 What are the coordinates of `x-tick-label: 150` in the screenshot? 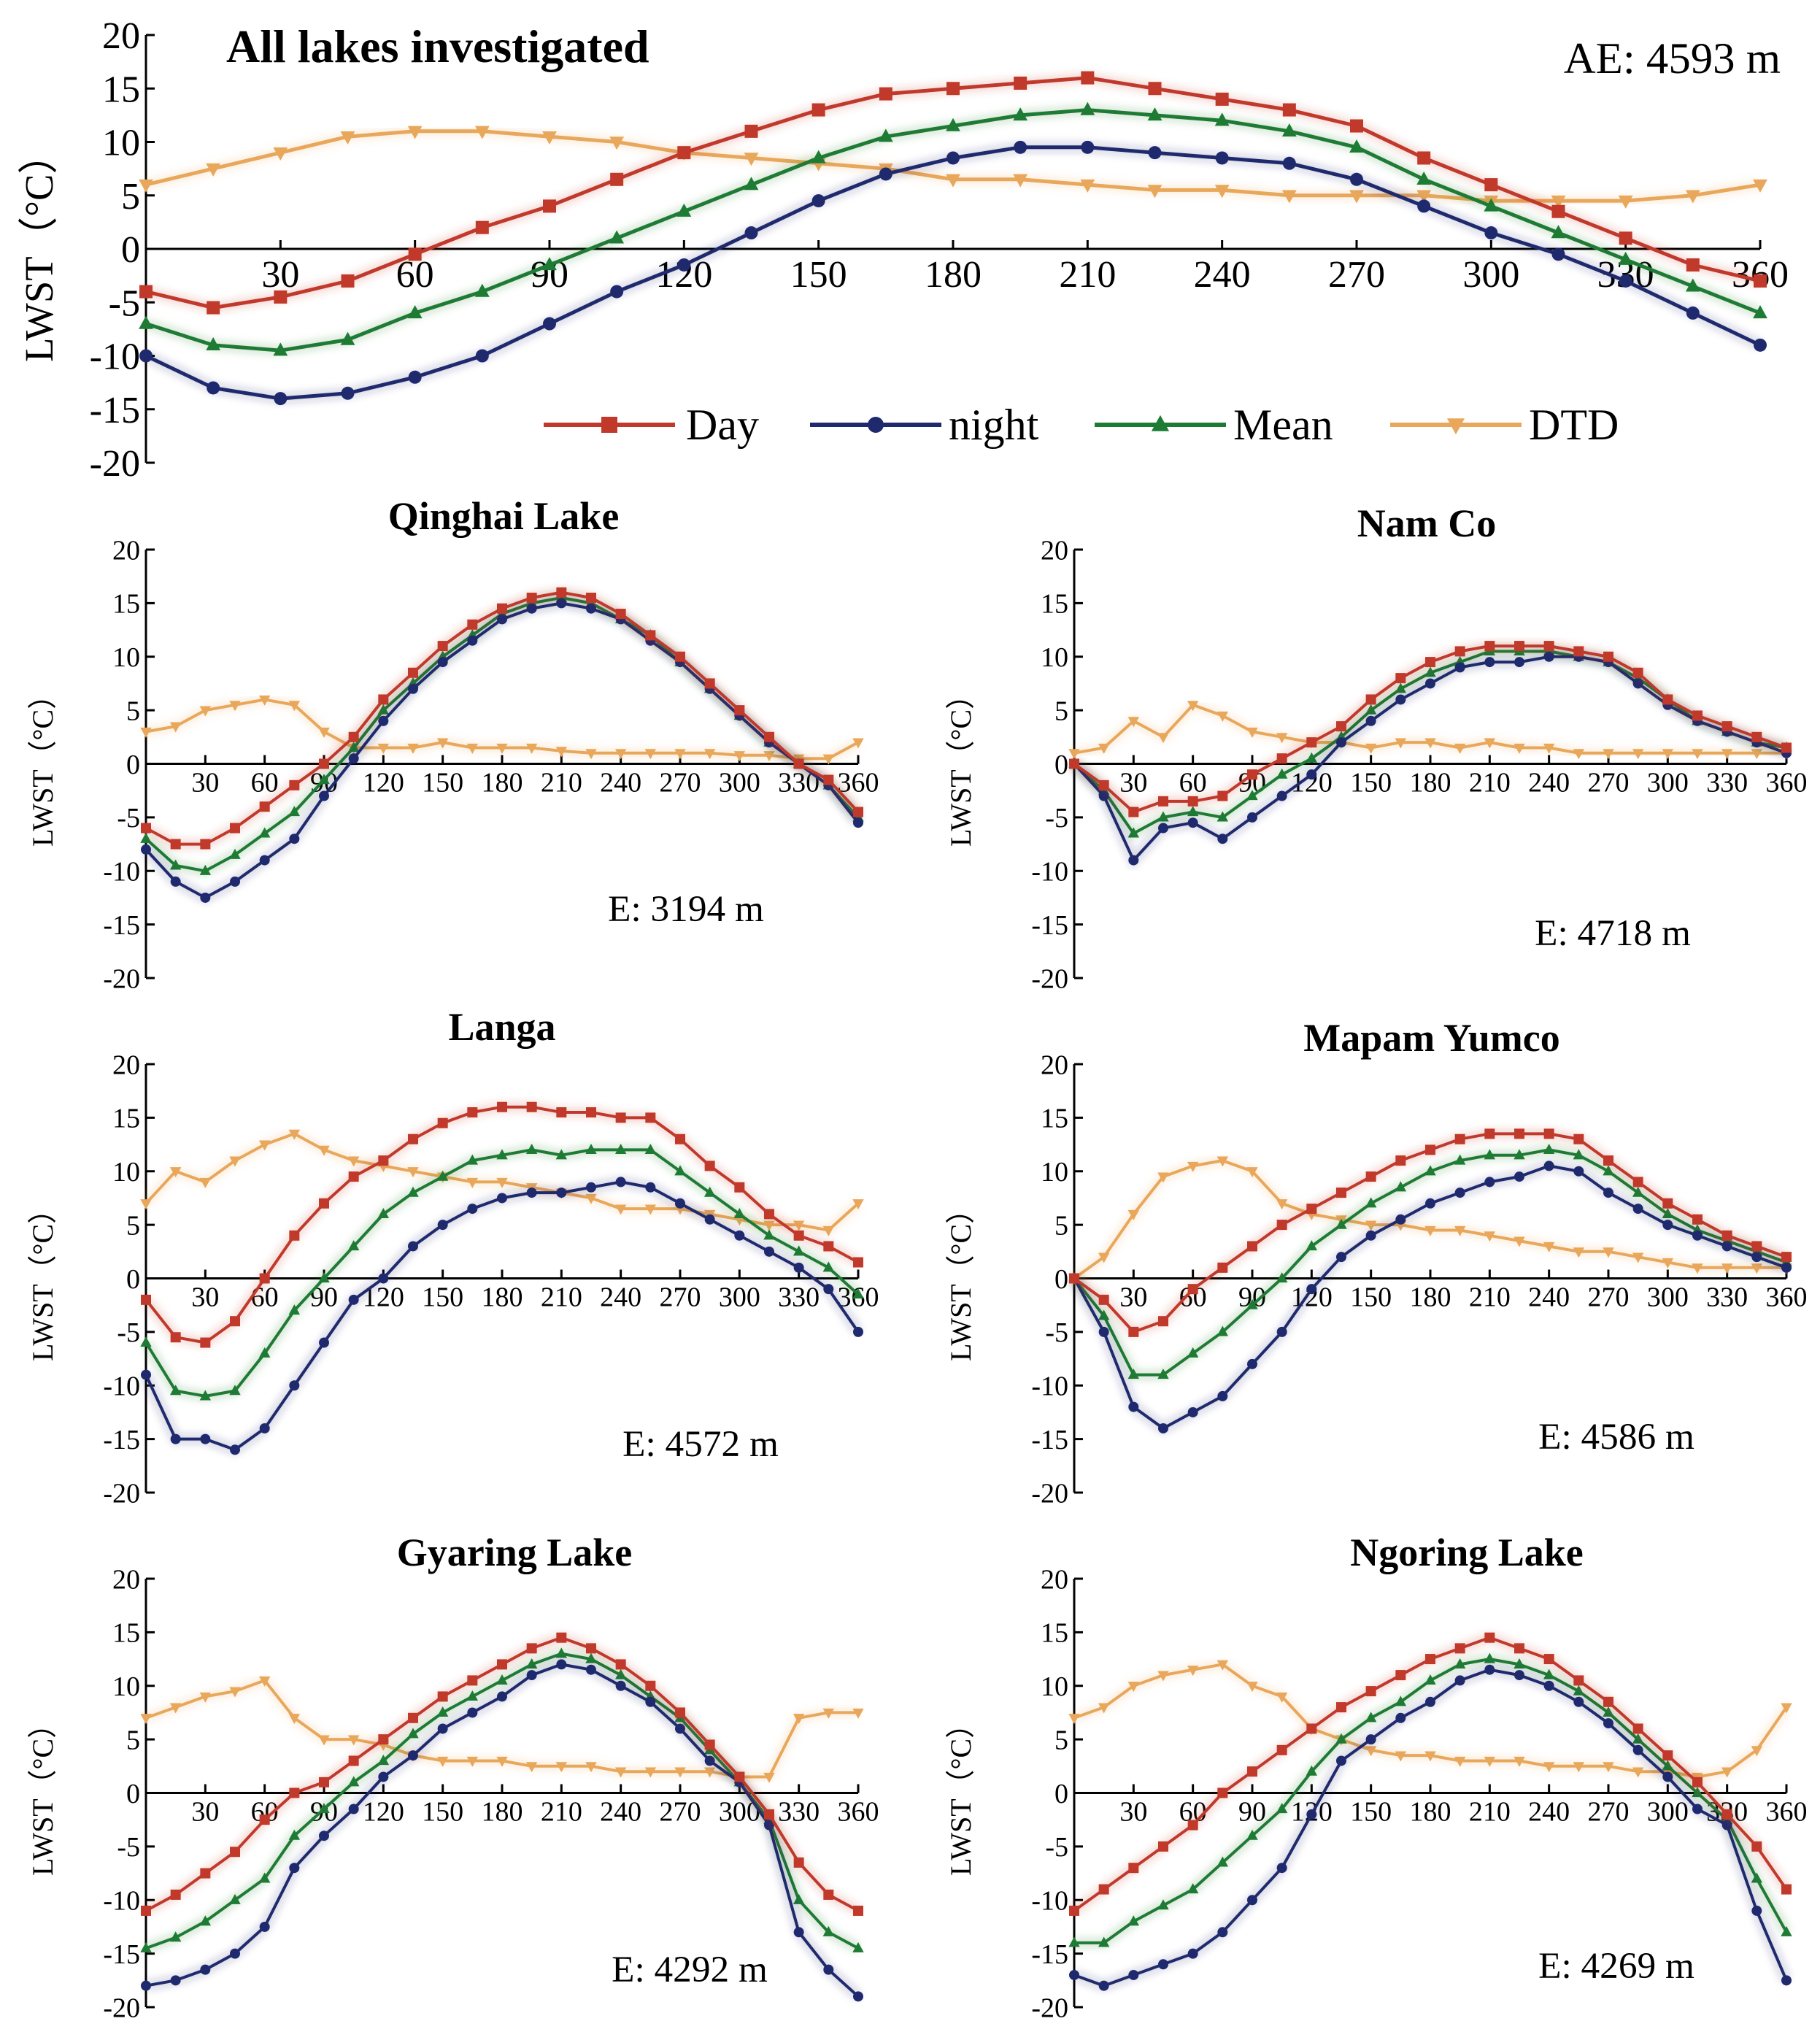 It's located at (818, 275).